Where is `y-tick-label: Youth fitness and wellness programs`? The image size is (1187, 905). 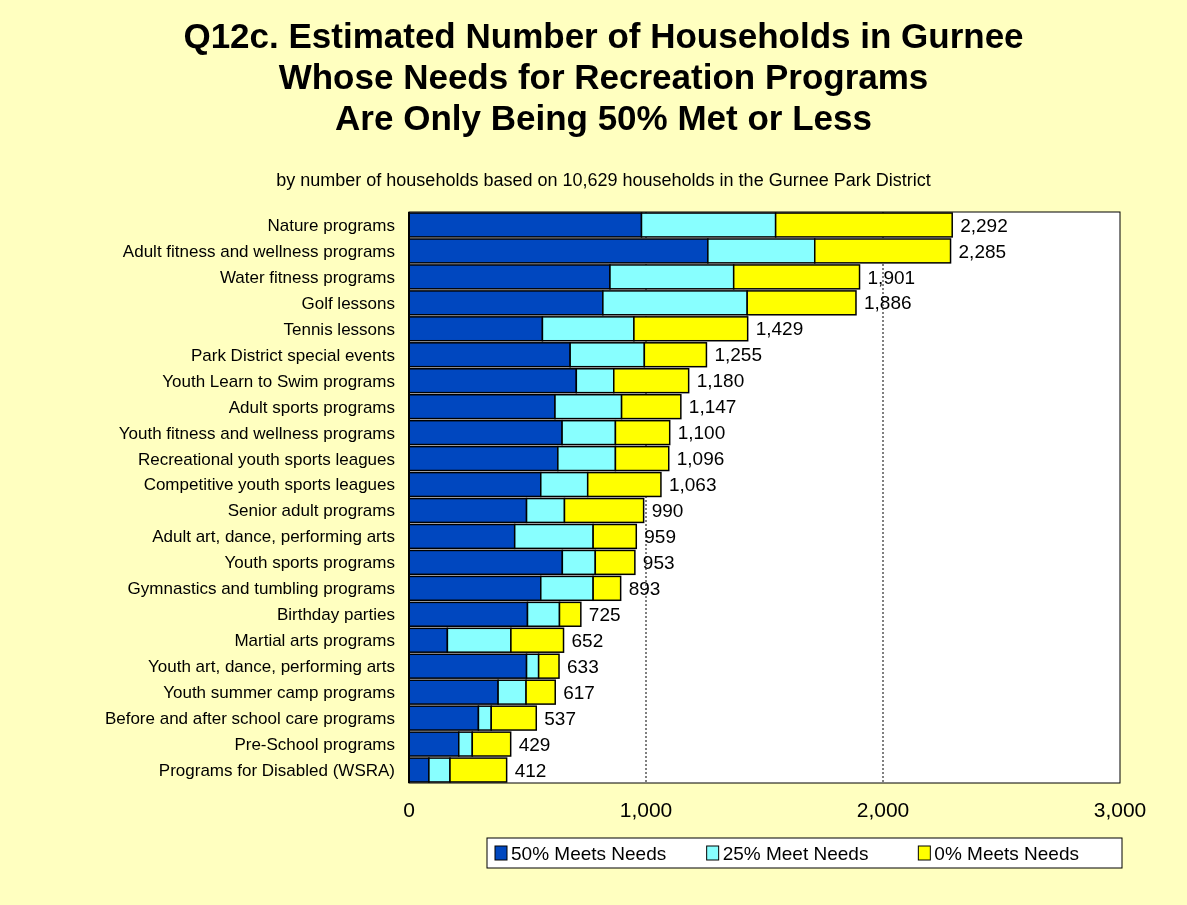 y-tick-label: Youth fitness and wellness programs is located at coordinates (256, 433).